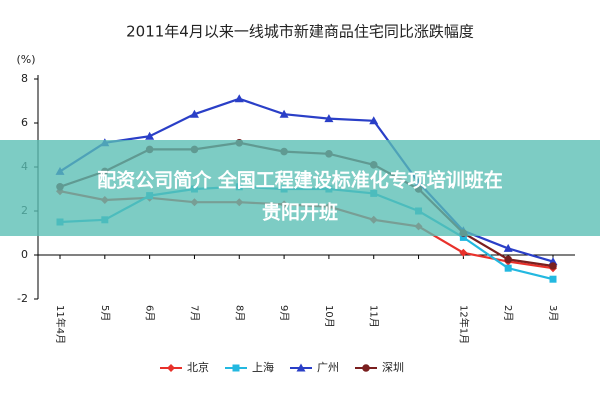  I want to click on y-tick-label: 6, so click(24, 122).